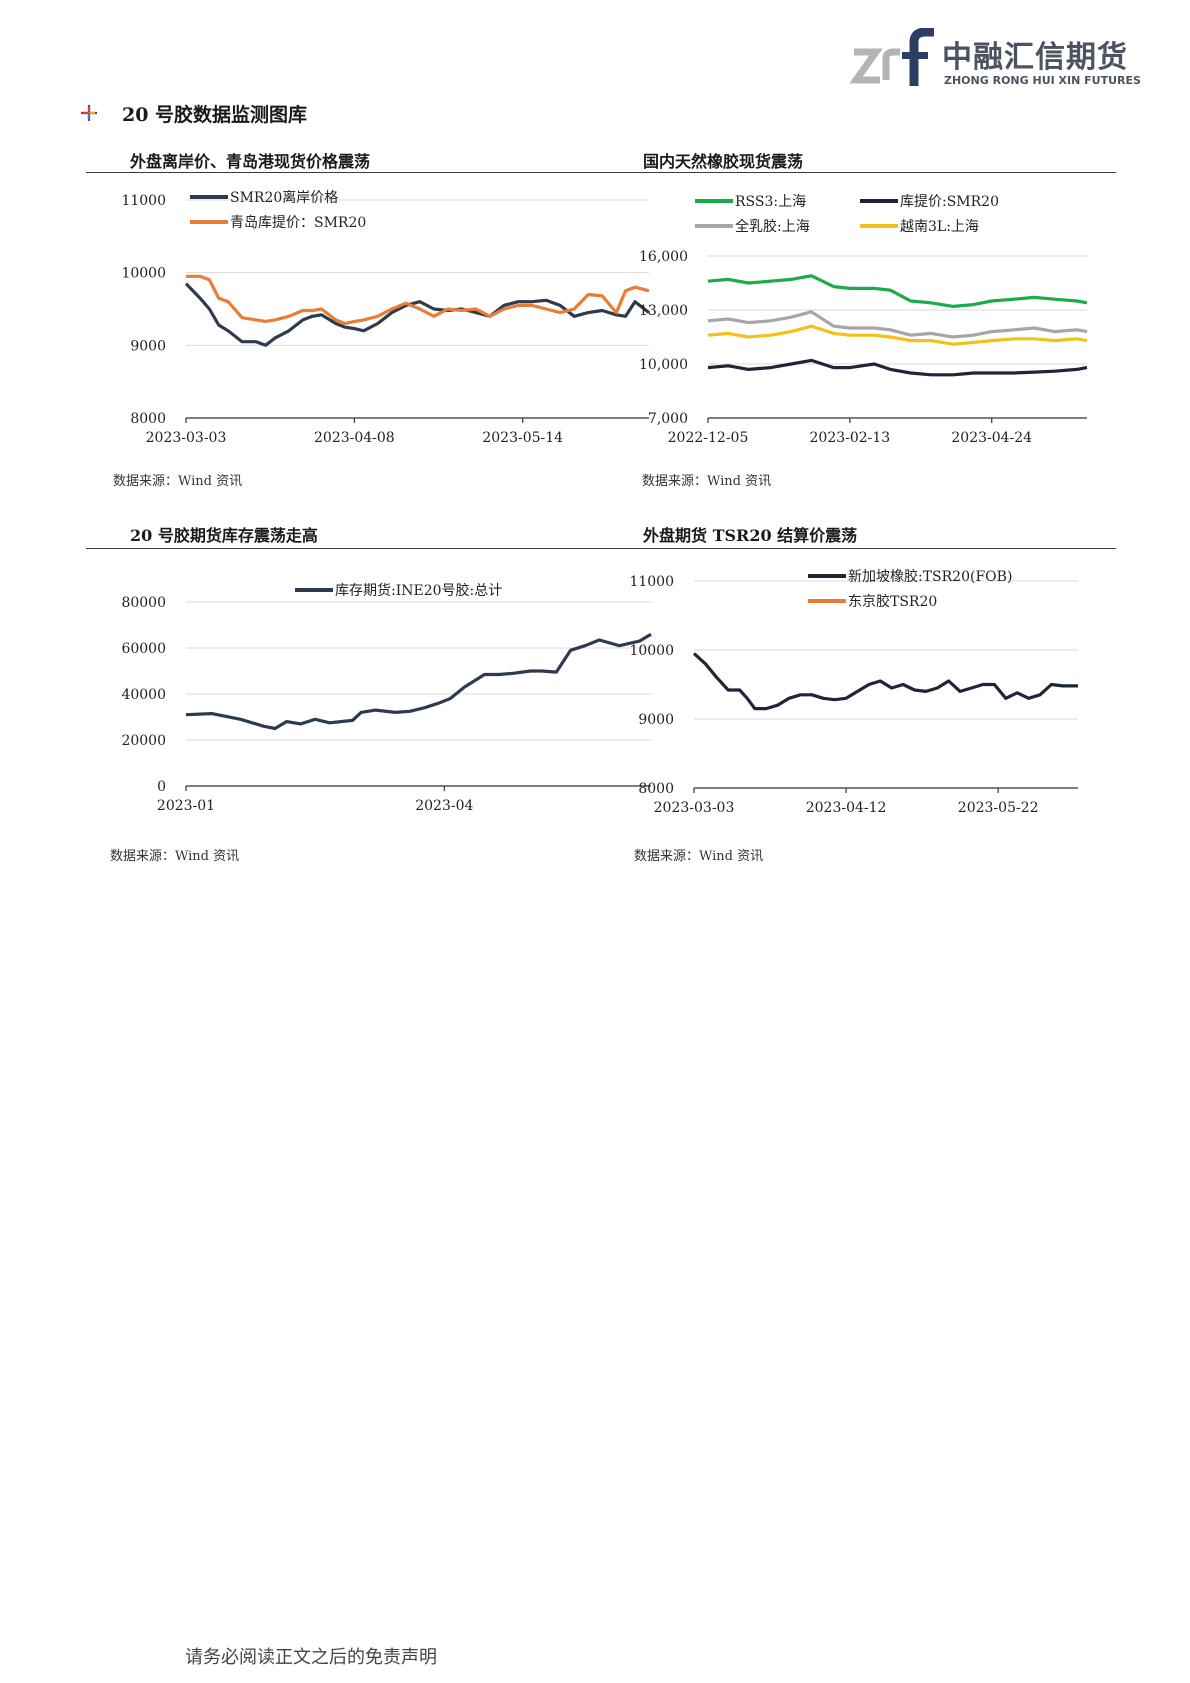 The image size is (1190, 1683). What do you see at coordinates (663, 257) in the screenshot?
I see `y-tick-label: 16,000` at bounding box center [663, 257].